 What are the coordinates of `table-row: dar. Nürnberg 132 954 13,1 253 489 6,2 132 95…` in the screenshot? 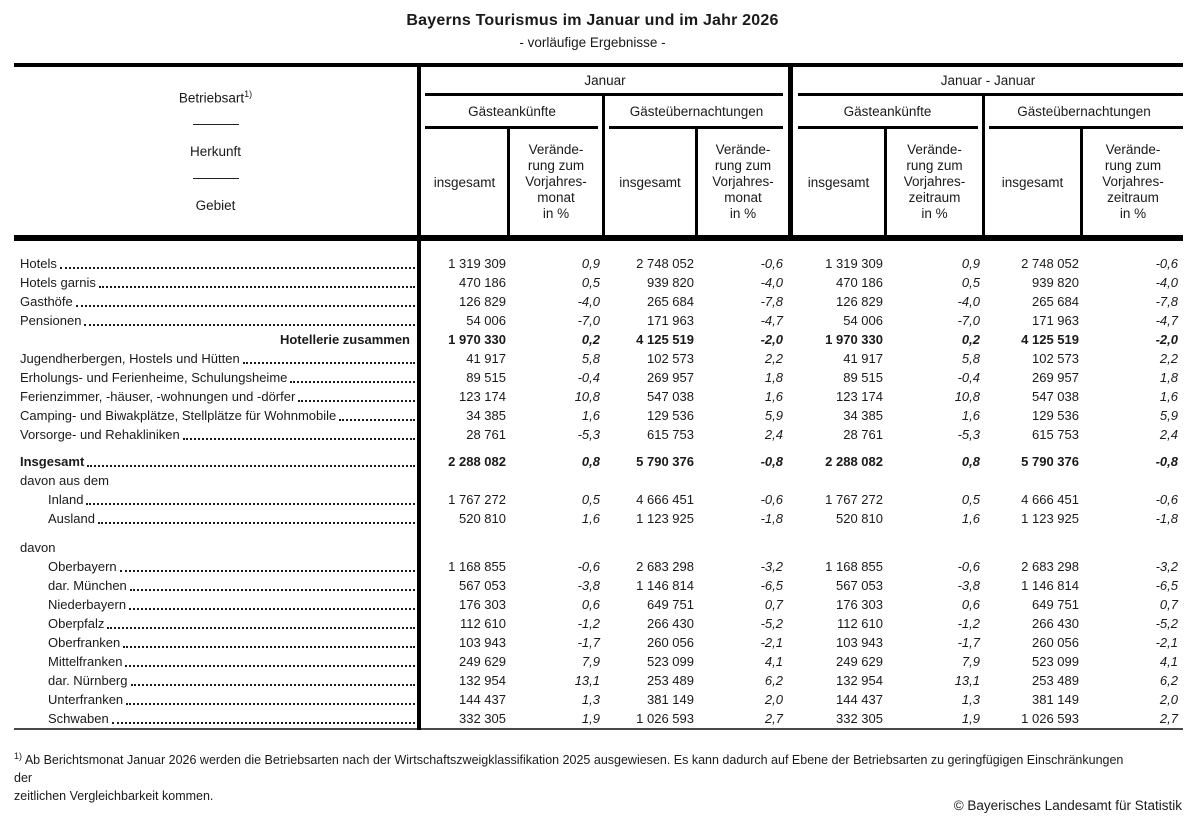 It's located at (598, 680).